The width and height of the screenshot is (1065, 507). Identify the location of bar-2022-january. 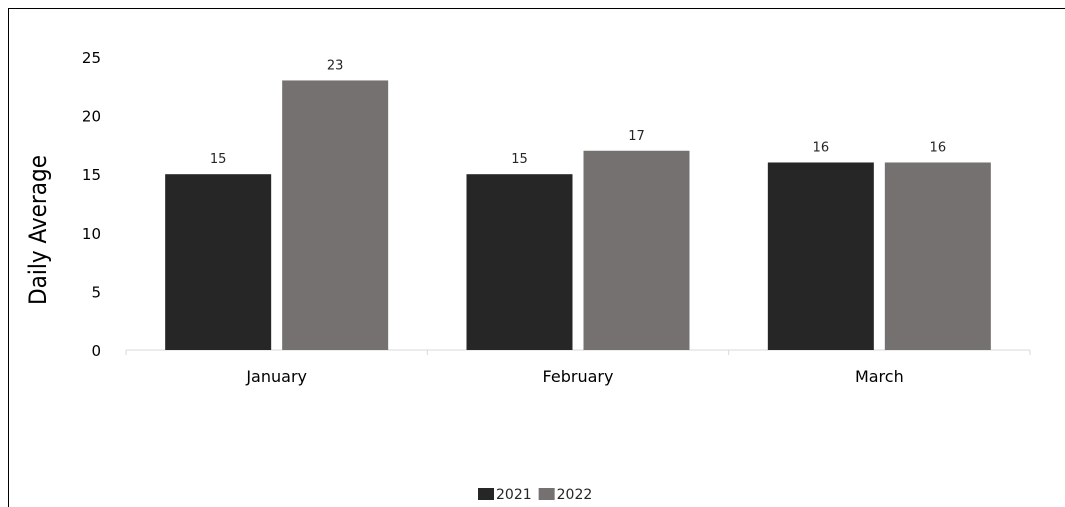
(335, 215).